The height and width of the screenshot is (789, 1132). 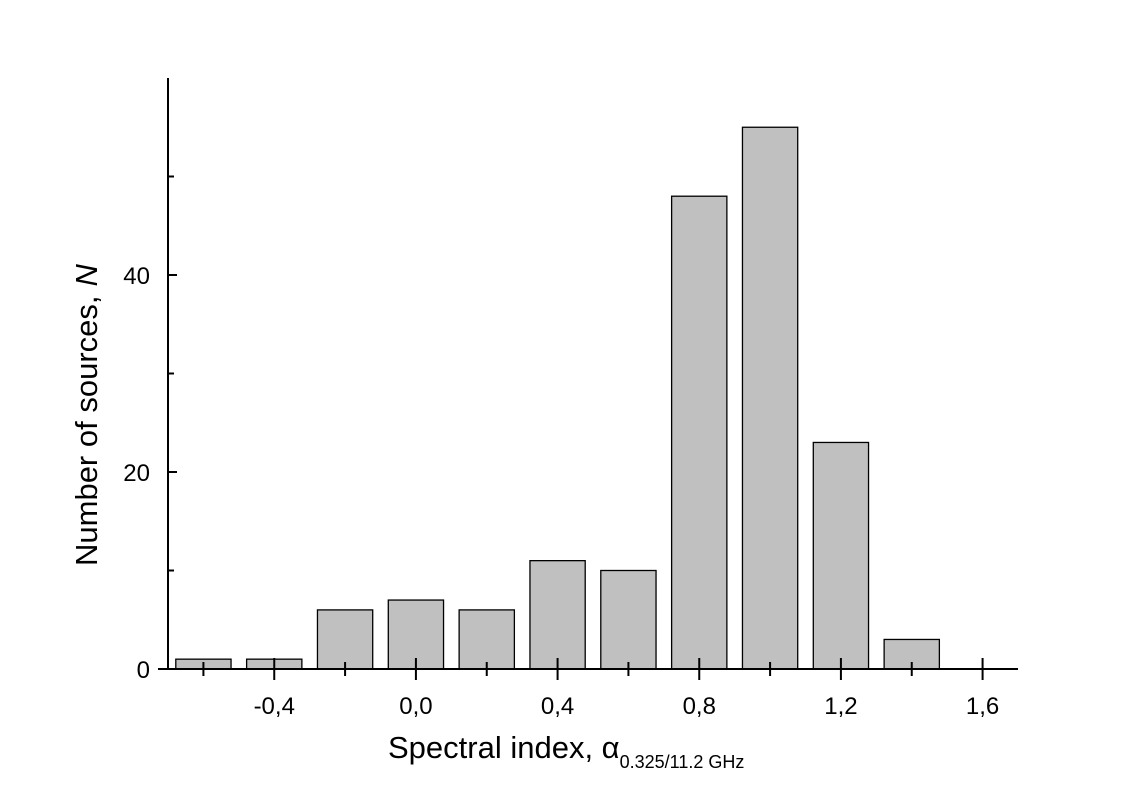 I want to click on x-label-subscript: 0.325/11.2 GHz, so click(x=682, y=762).